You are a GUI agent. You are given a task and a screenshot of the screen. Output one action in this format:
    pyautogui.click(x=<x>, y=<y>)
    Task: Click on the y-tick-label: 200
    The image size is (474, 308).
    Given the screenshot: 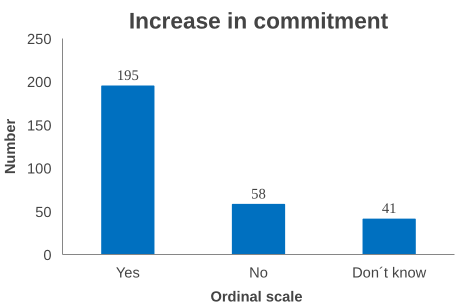 What is the action you would take?
    pyautogui.click(x=39, y=83)
    